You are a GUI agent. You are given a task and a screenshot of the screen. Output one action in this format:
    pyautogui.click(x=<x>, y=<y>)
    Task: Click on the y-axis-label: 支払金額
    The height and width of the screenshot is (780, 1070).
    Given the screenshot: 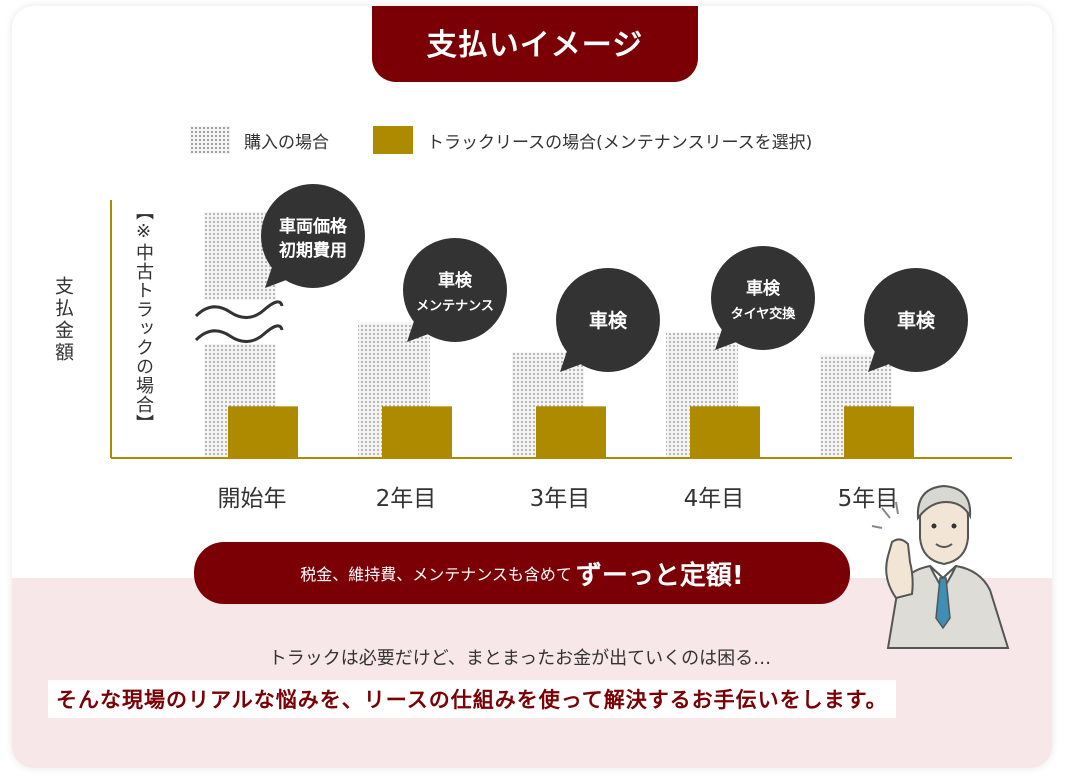 What is the action you would take?
    pyautogui.click(x=63, y=320)
    